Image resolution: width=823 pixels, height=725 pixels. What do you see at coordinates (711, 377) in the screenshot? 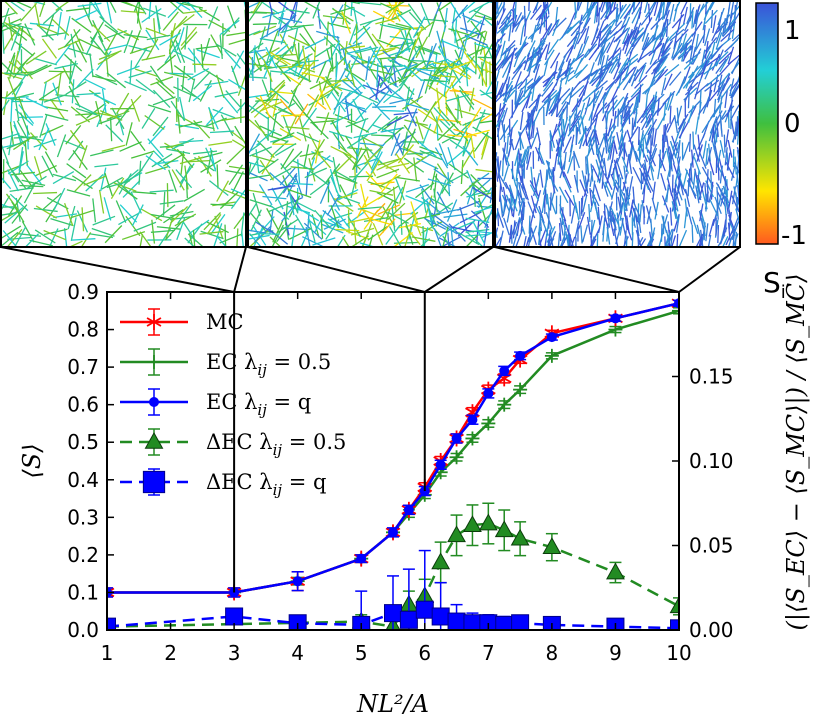
I see `y2-tick-label: 0.15` at bounding box center [711, 377].